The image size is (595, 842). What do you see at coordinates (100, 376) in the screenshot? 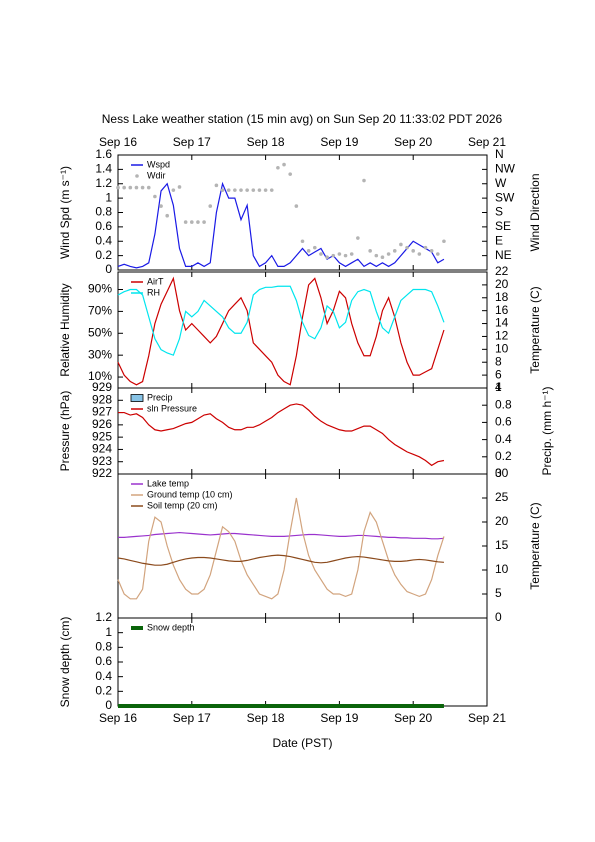
I see `y-tick-label: 10%` at bounding box center [100, 376].